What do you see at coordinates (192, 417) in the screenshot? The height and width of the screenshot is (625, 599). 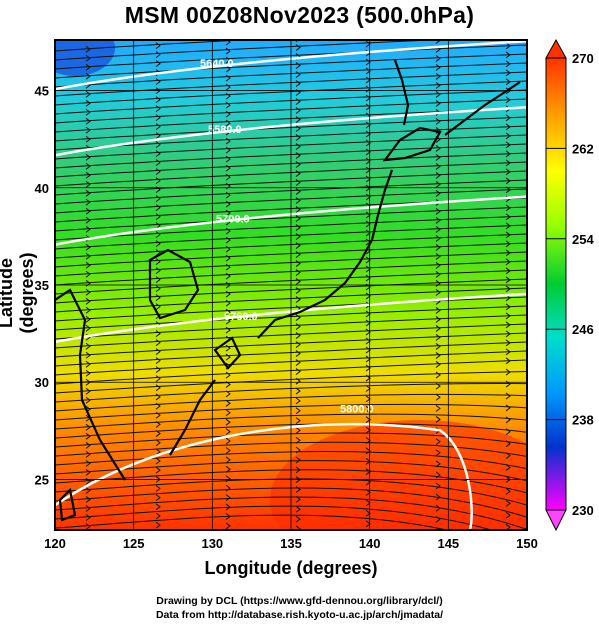 I see `ryukyu-islands` at bounding box center [192, 417].